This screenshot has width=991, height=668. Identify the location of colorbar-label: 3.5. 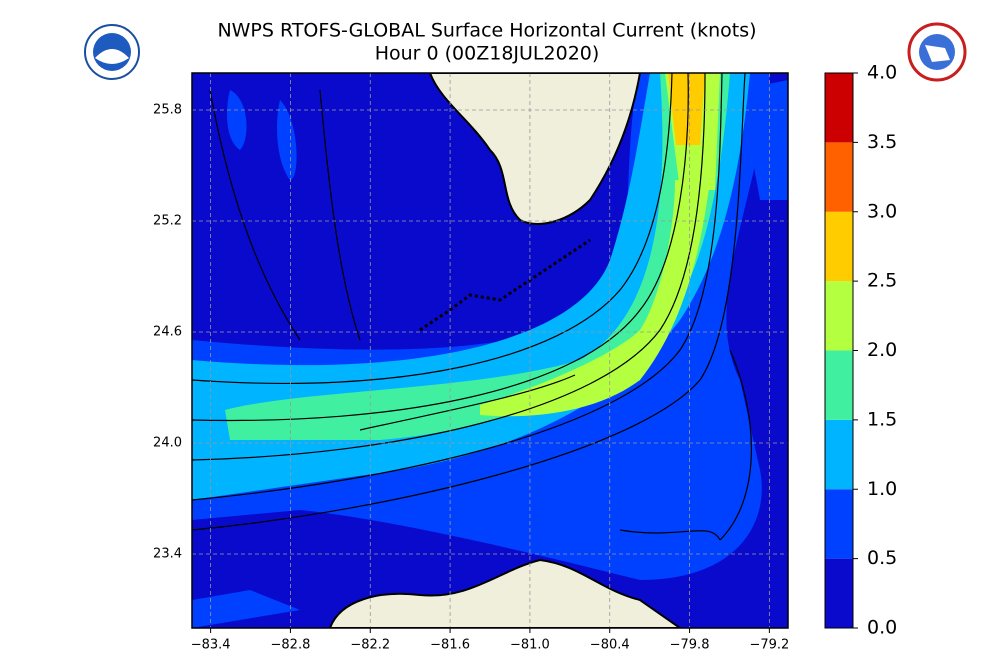
(882, 142).